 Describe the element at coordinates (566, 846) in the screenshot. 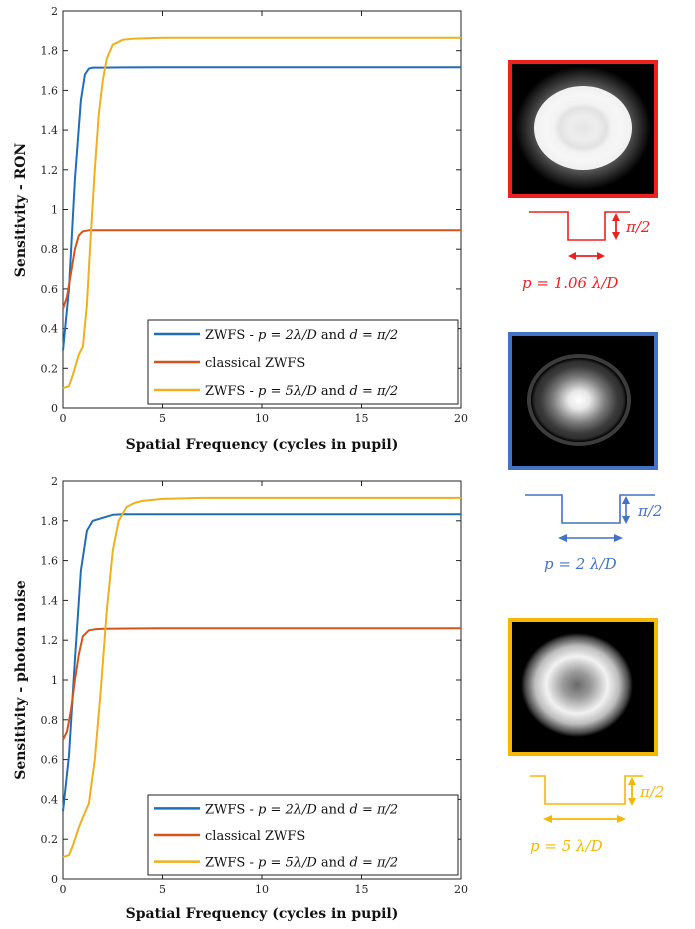

I see `width-label: p = 5 λ/D` at that location.